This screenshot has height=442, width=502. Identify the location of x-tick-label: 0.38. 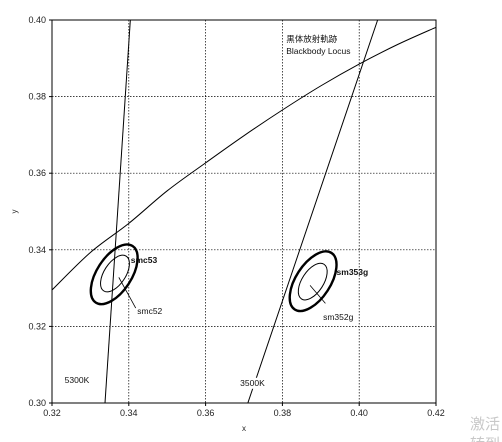
(283, 413).